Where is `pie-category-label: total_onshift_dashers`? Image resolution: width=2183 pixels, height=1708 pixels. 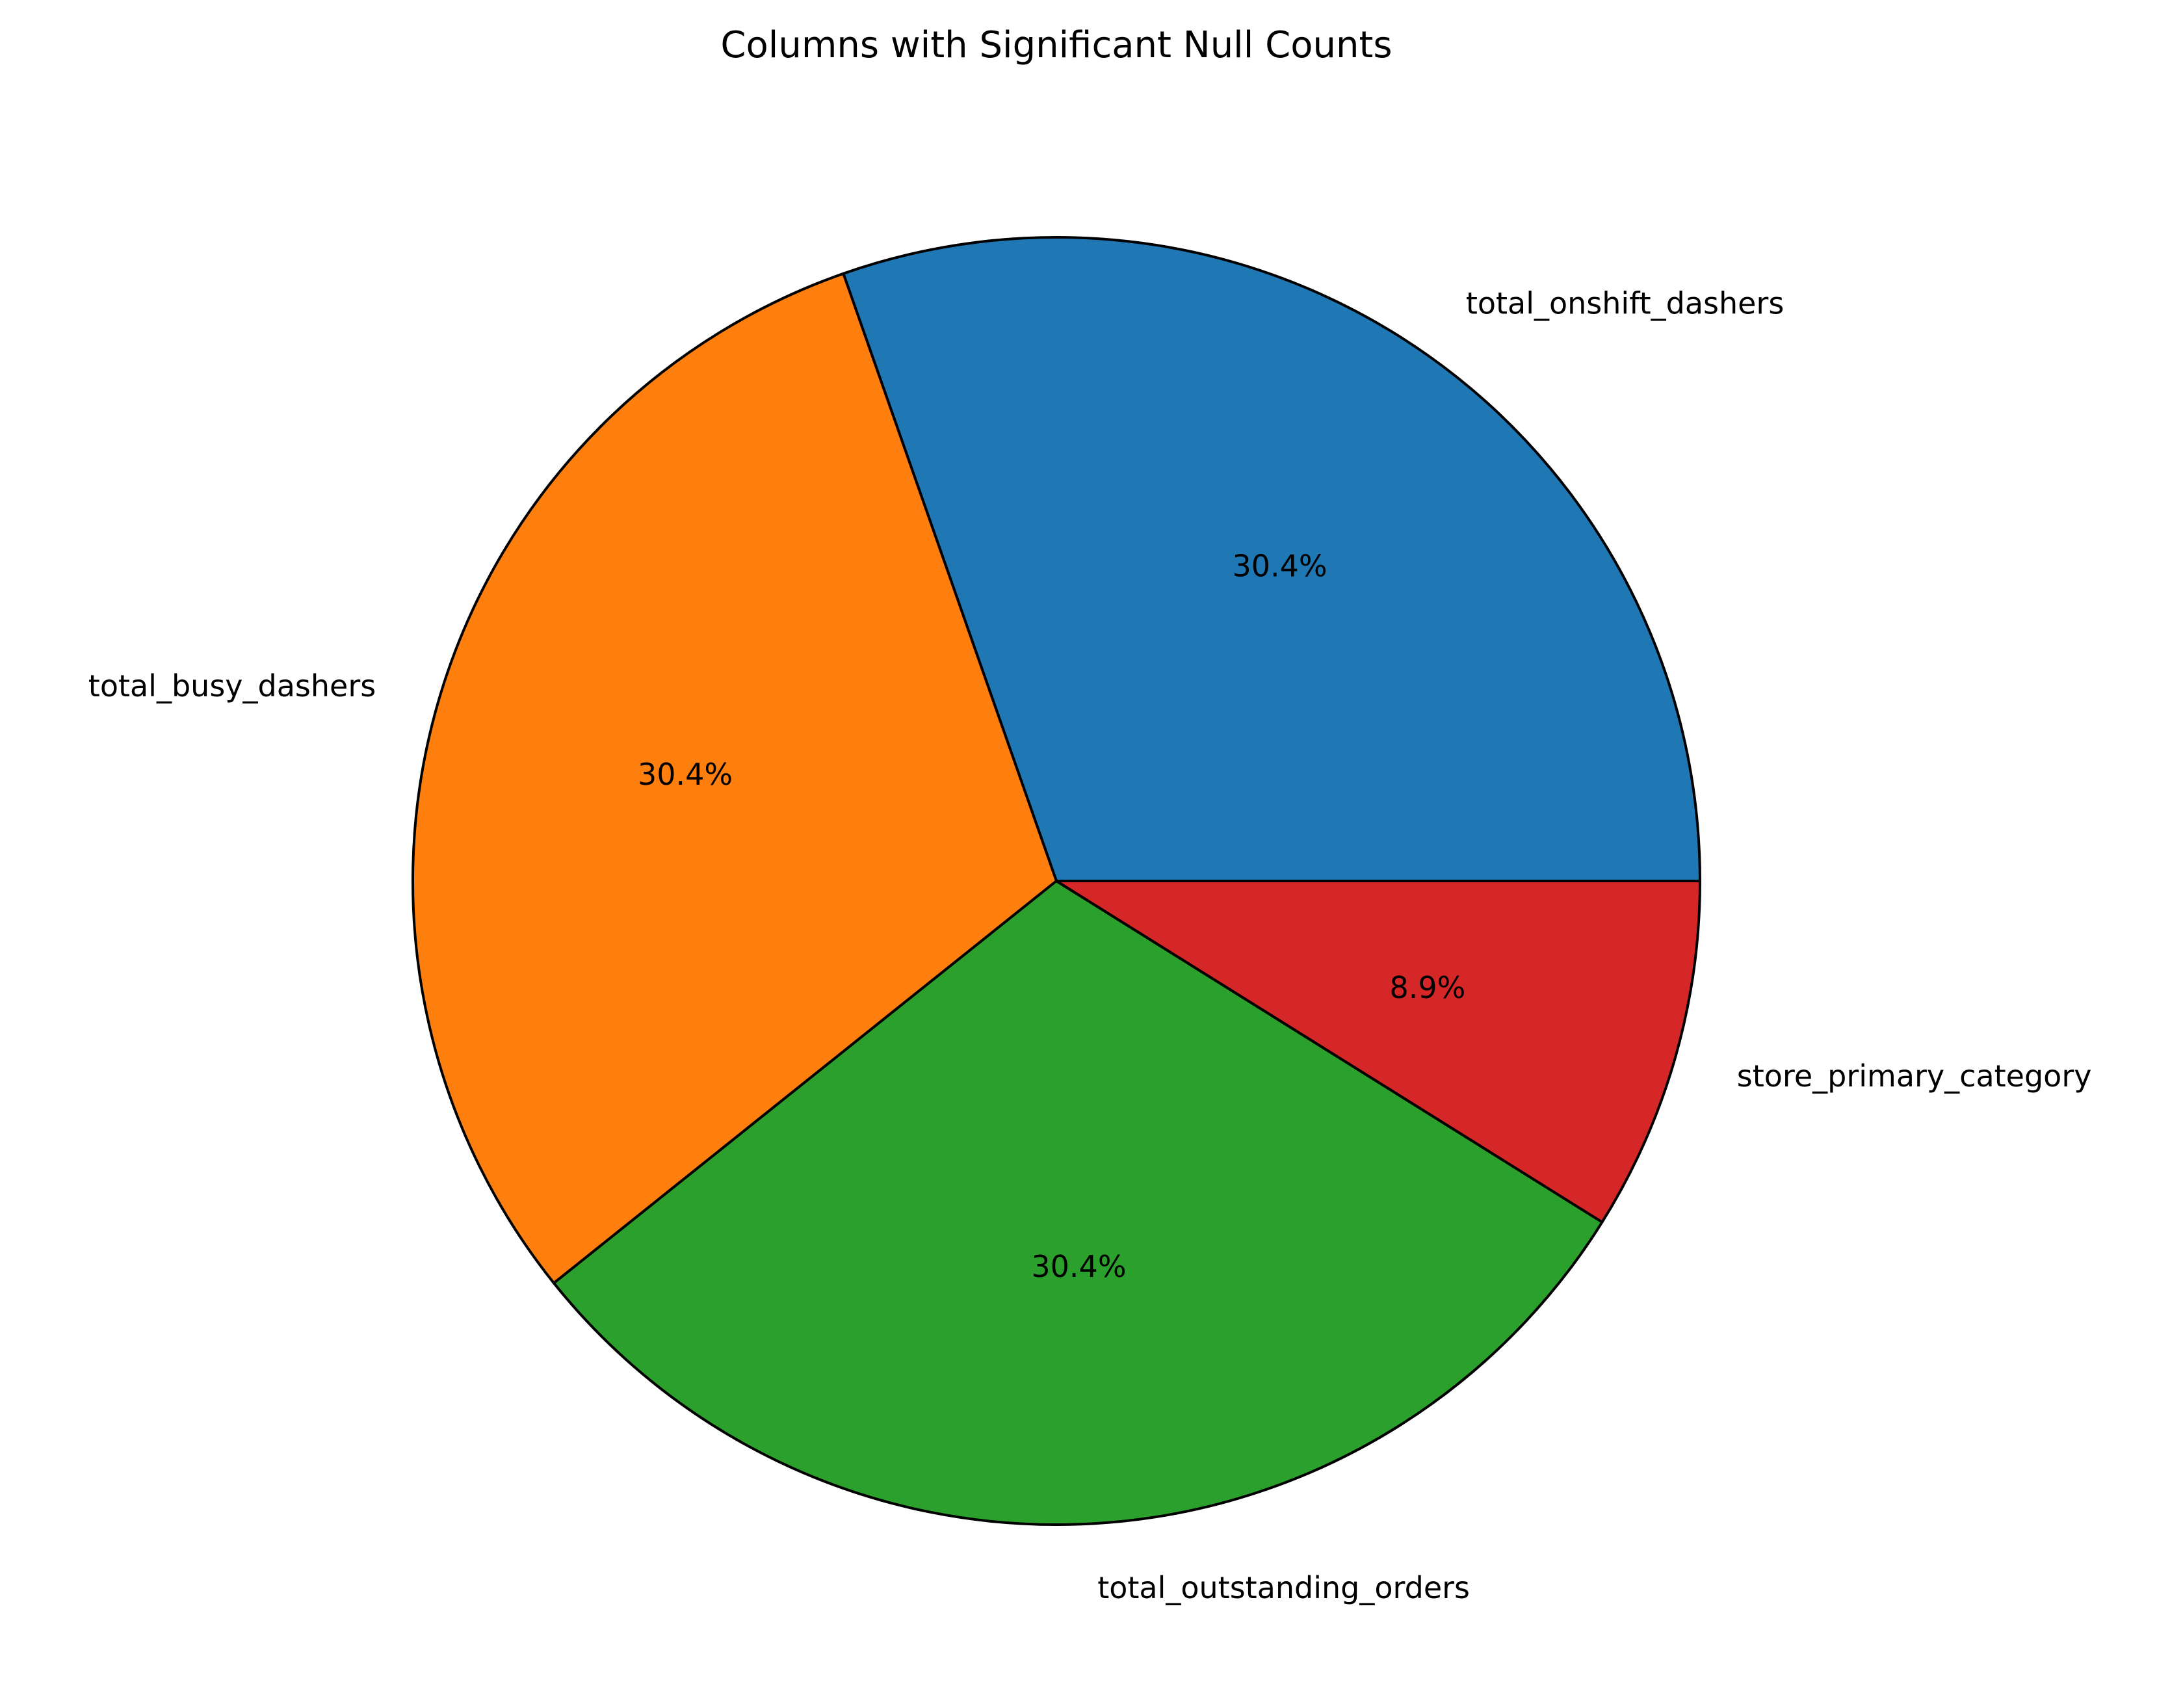
pie-category-label: total_onshift_dashers is located at coordinates (1625, 303).